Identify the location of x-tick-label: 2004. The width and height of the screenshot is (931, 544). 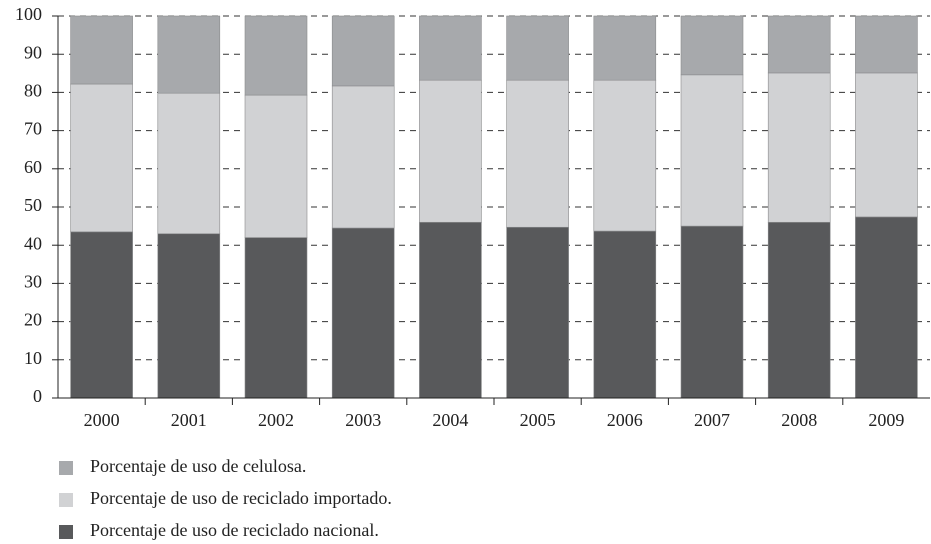
(450, 420).